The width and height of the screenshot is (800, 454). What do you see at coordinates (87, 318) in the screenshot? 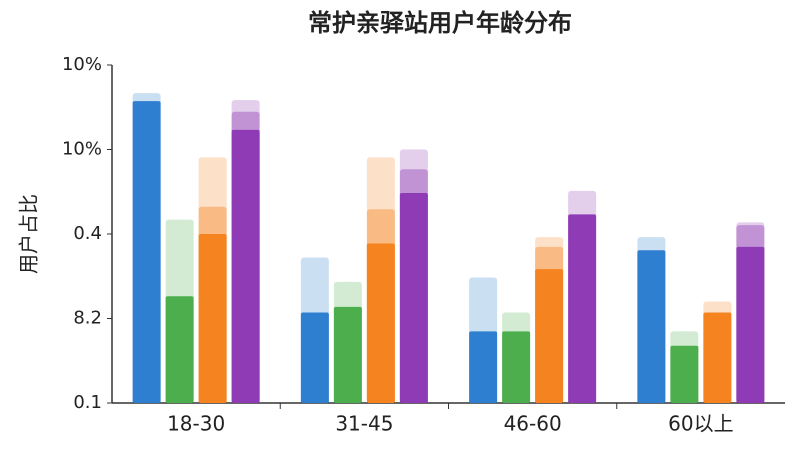
I see `y-tick-label: 8.2` at bounding box center [87, 318].